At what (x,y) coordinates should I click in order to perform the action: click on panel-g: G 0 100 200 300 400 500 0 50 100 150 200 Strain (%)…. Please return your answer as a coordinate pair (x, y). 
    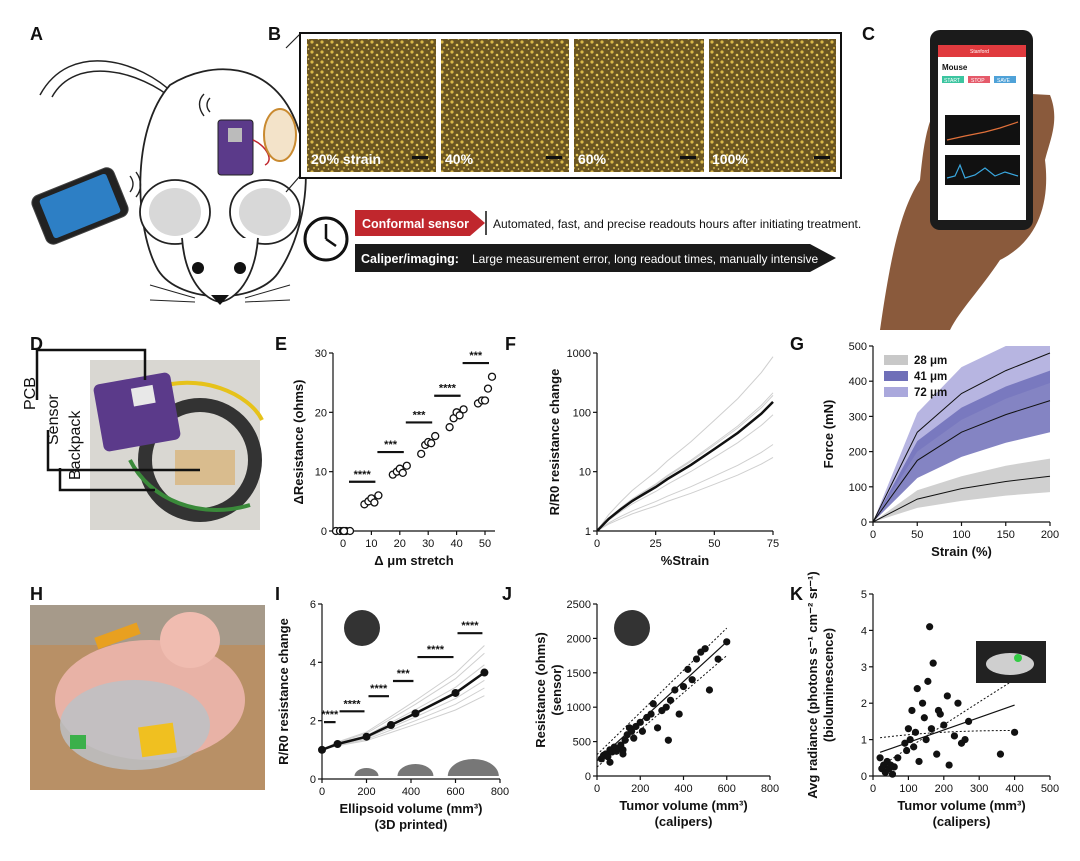
    Looking at the image, I should click on (924, 446).